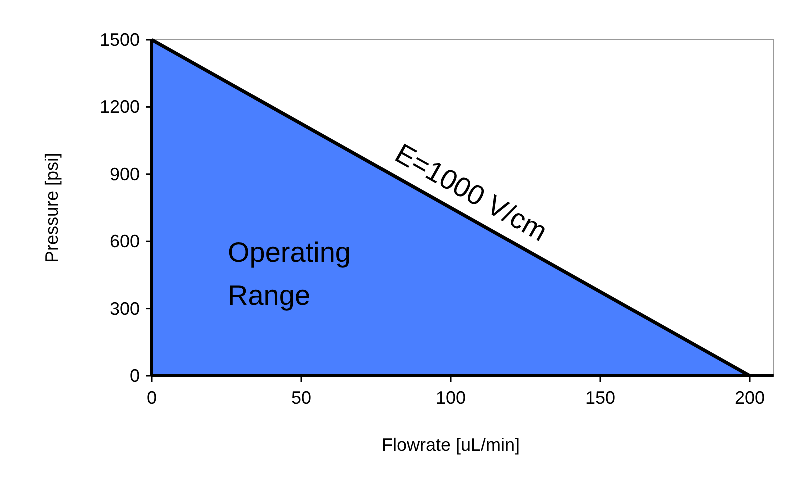 The width and height of the screenshot is (785, 480). What do you see at coordinates (52, 208) in the screenshot?
I see `y-axis-title: Pressure [psi]` at bounding box center [52, 208].